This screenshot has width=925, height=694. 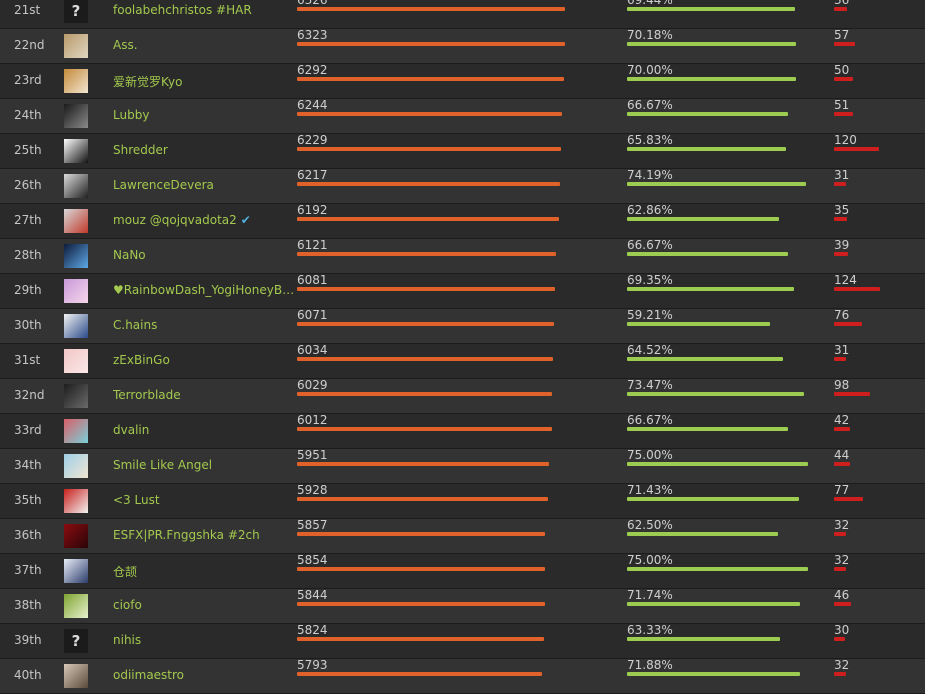 I want to click on player-name-link: NaNo, so click(x=129, y=255).